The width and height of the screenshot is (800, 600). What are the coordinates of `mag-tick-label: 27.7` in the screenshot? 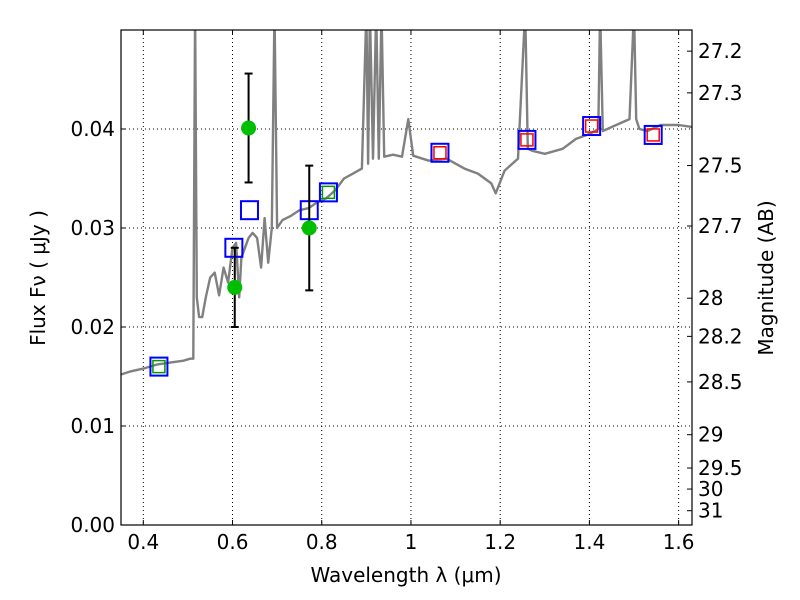 It's located at (720, 226).